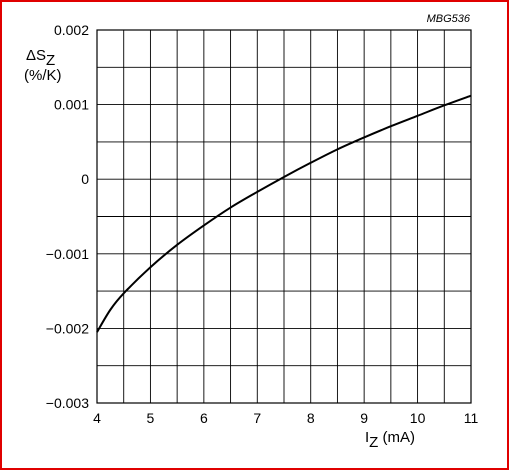 Image resolution: width=509 pixels, height=470 pixels. Describe the element at coordinates (67, 328) in the screenshot. I see `y-tick-label: −0.002` at that location.